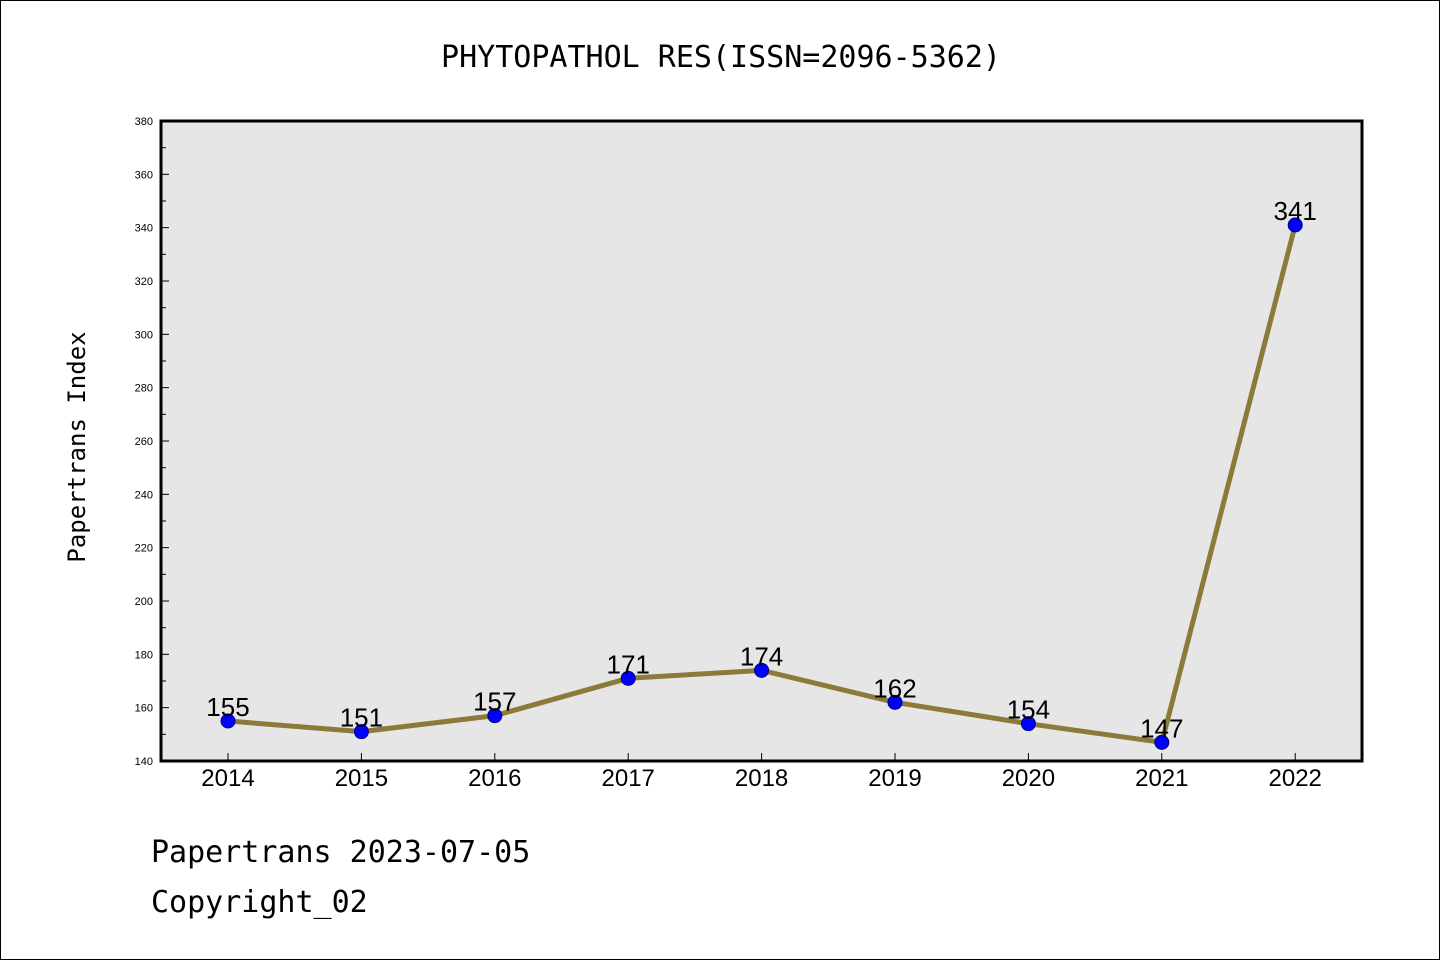 The width and height of the screenshot is (1440, 960). What do you see at coordinates (494, 778) in the screenshot?
I see `x-tick-label: 2016` at bounding box center [494, 778].